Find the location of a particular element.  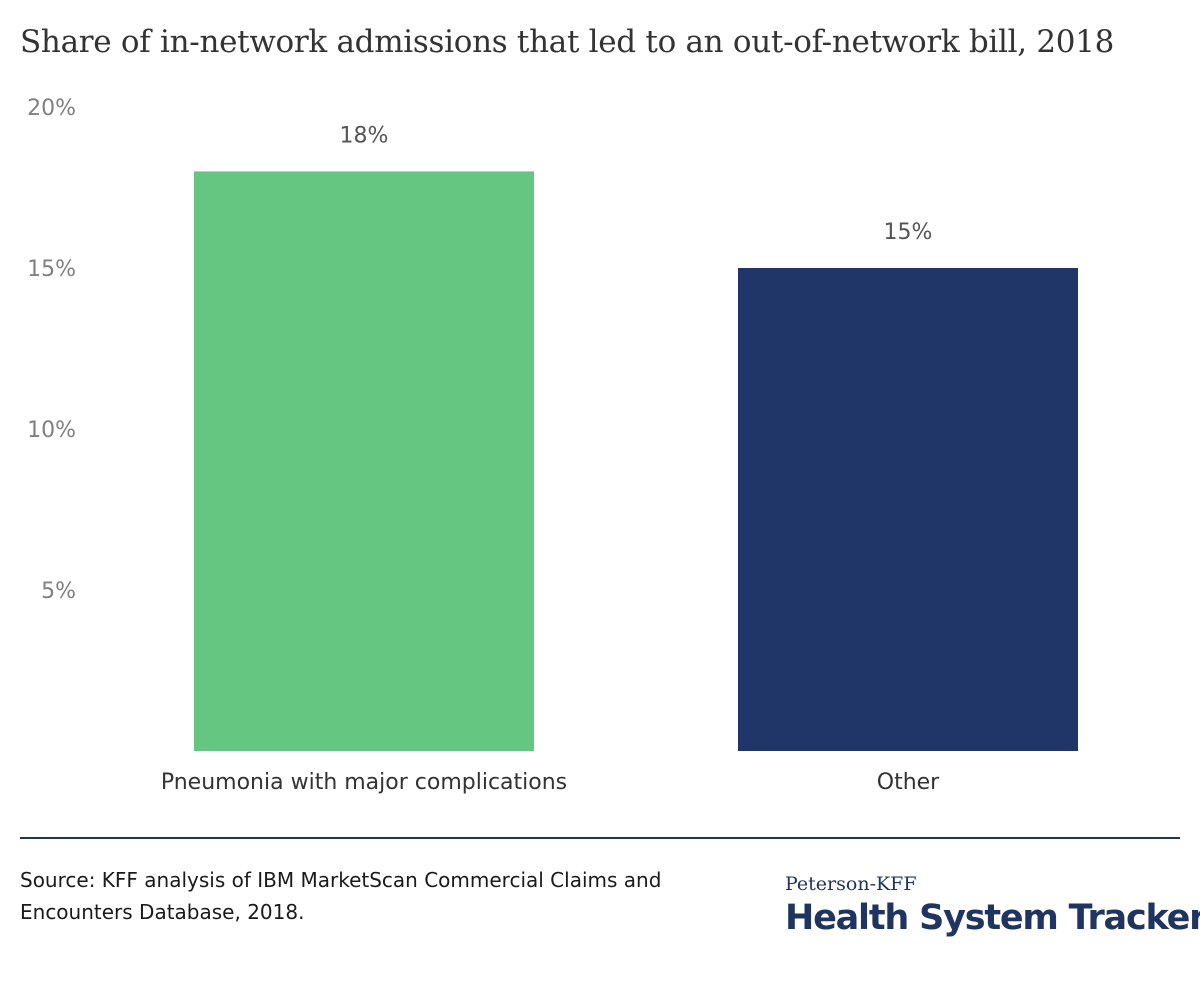

data-label: 18% is located at coordinates (364, 135).